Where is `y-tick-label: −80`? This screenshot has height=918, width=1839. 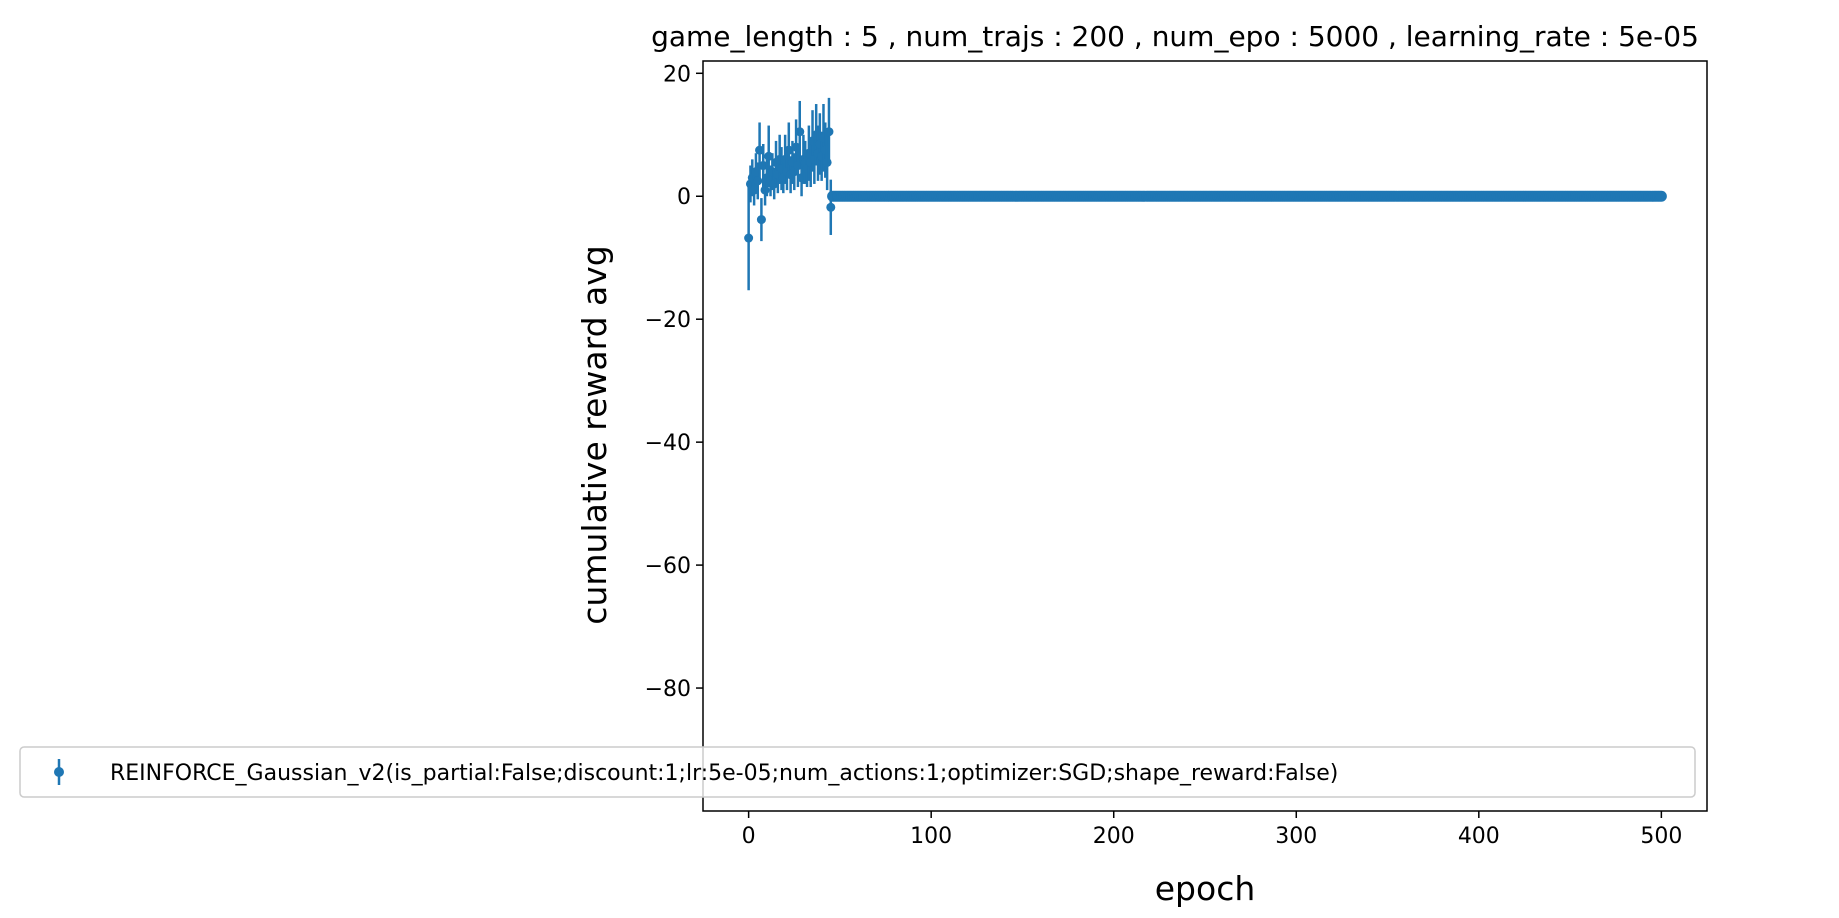 y-tick-label: −80 is located at coordinates (668, 689).